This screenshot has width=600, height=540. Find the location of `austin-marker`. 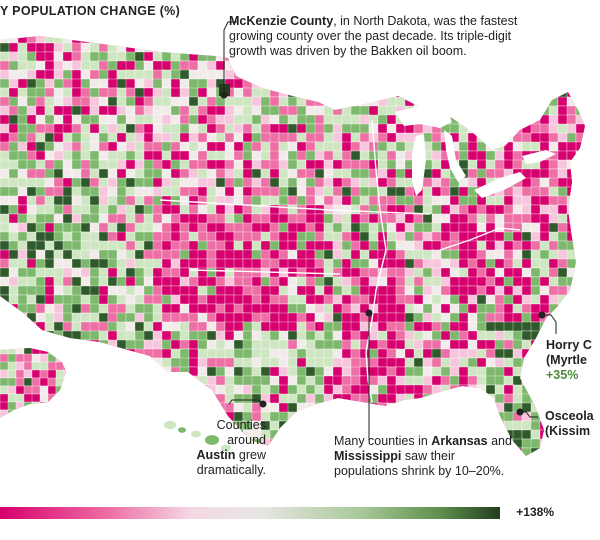

austin-marker is located at coordinates (263, 404).